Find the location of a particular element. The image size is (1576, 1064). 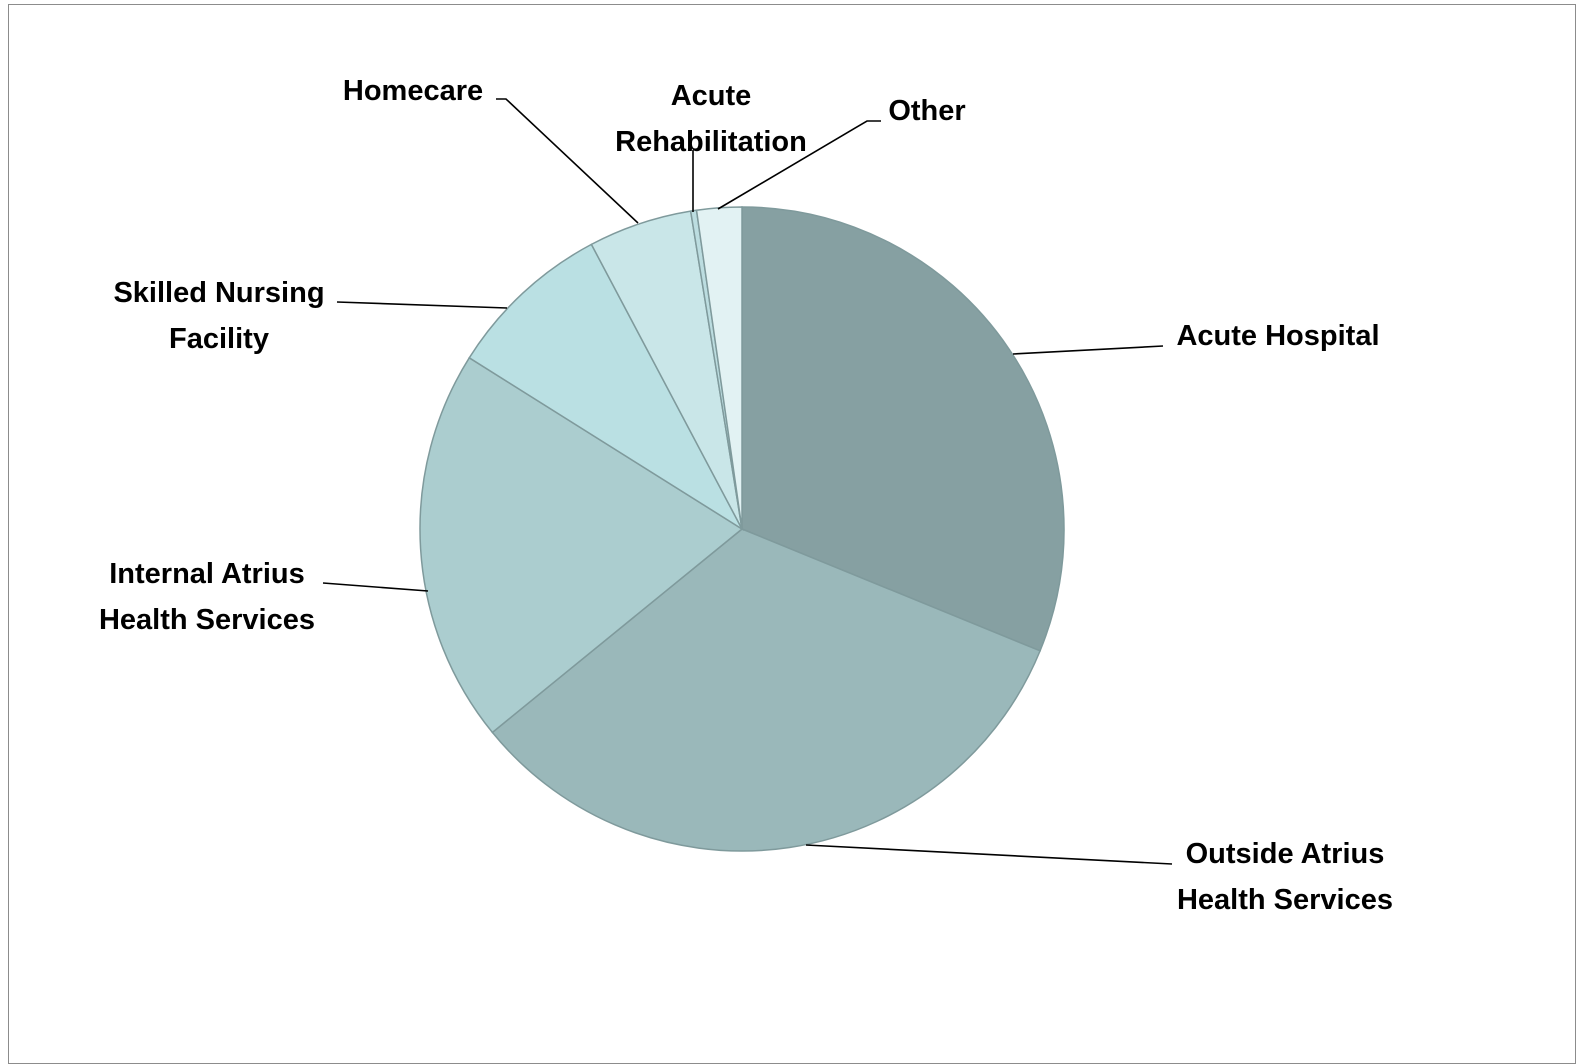

leader-line-other is located at coordinates (799, 165).